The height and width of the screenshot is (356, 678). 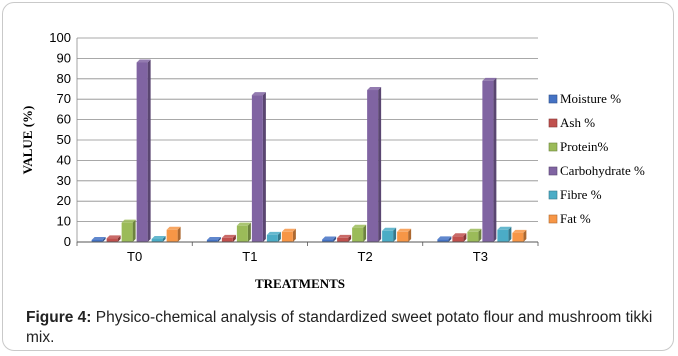 I want to click on legend-item: Ash %, so click(x=571, y=122).